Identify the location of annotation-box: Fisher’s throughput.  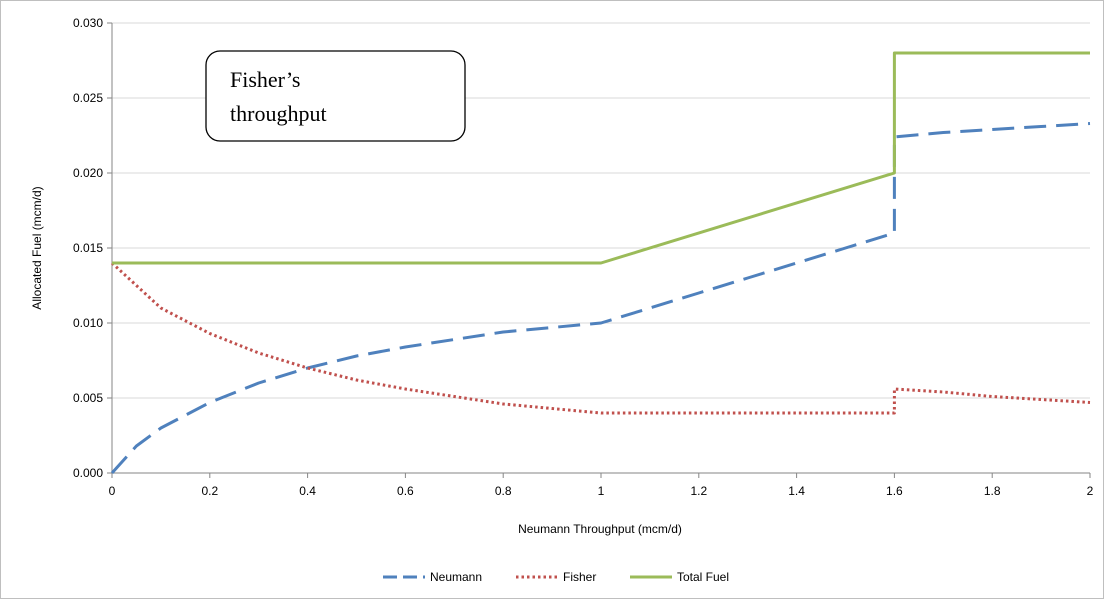
(335, 96).